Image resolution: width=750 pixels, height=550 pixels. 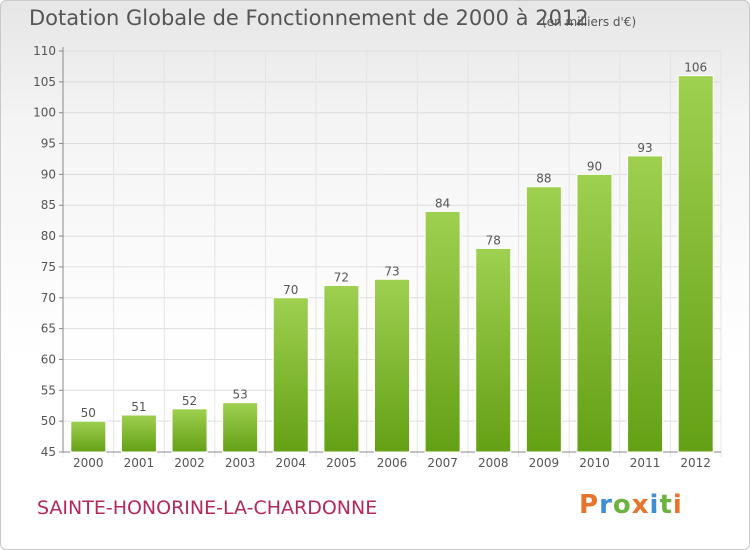 I want to click on bar-2004, so click(x=290, y=375).